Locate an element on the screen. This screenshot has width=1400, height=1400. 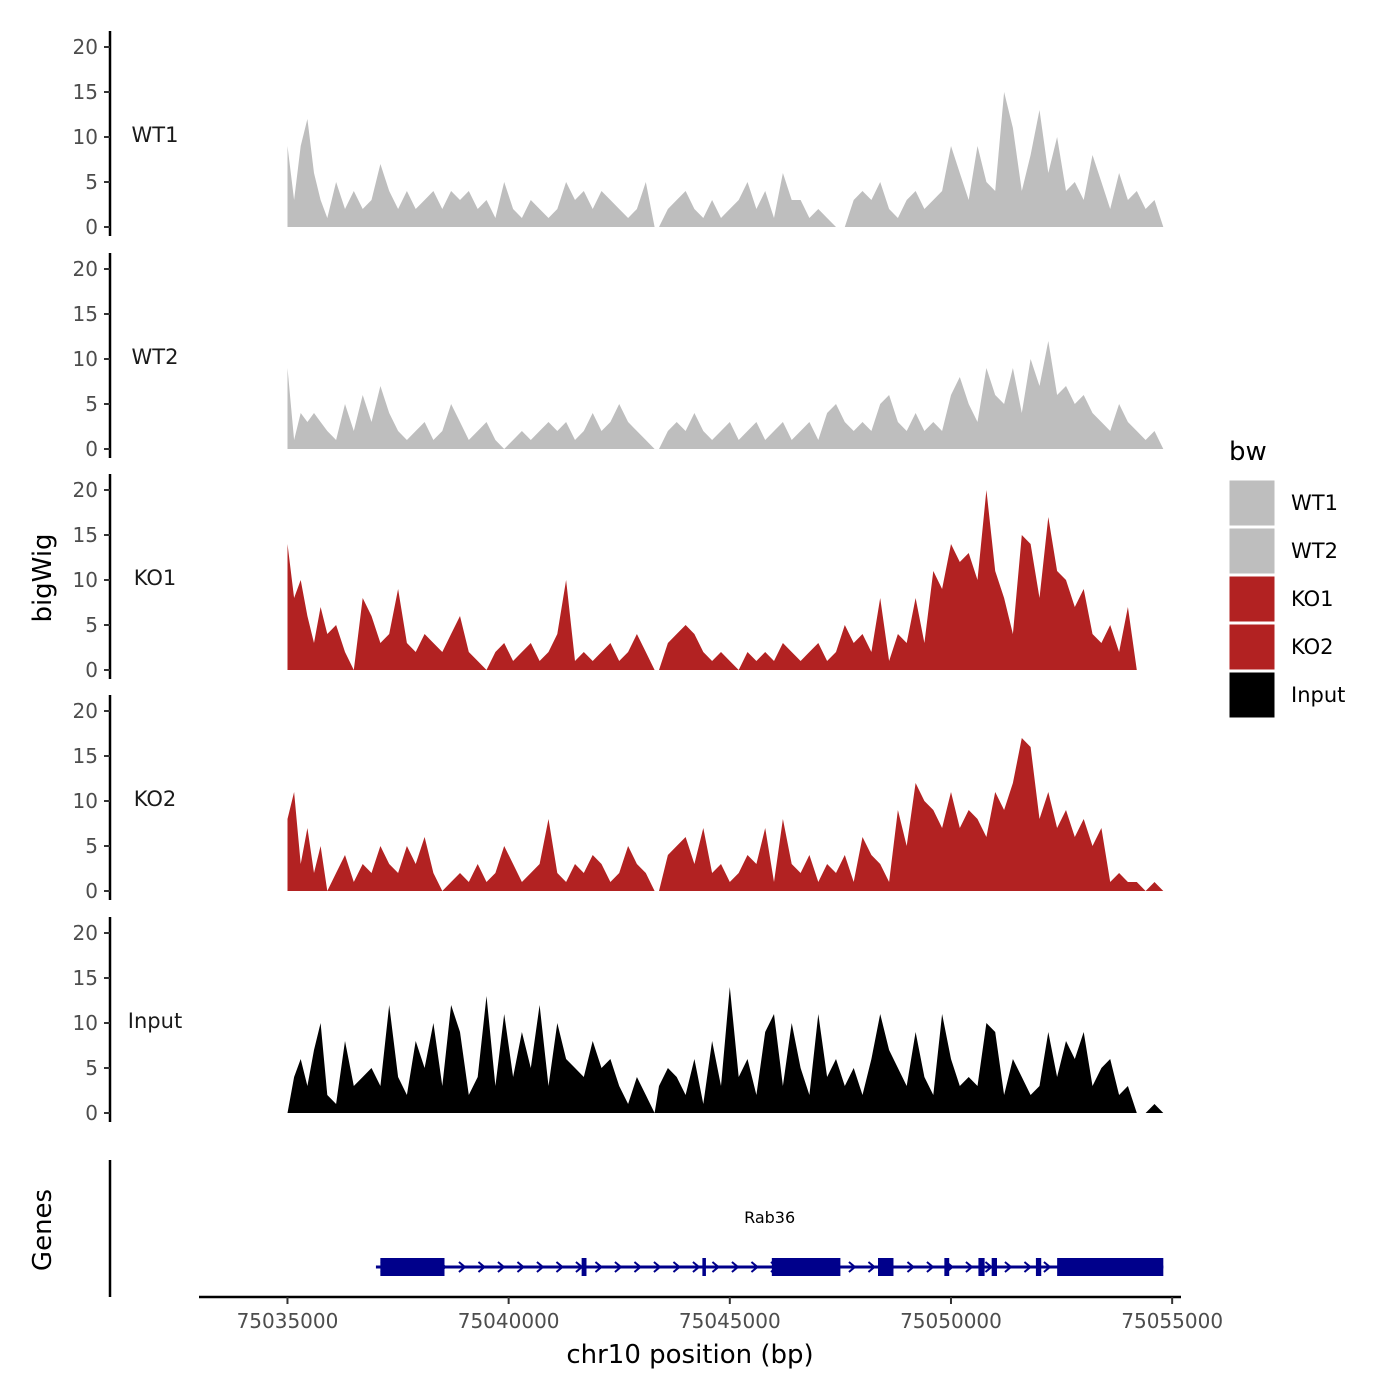
legend-label-wt1: WT1 is located at coordinates (1314, 503).